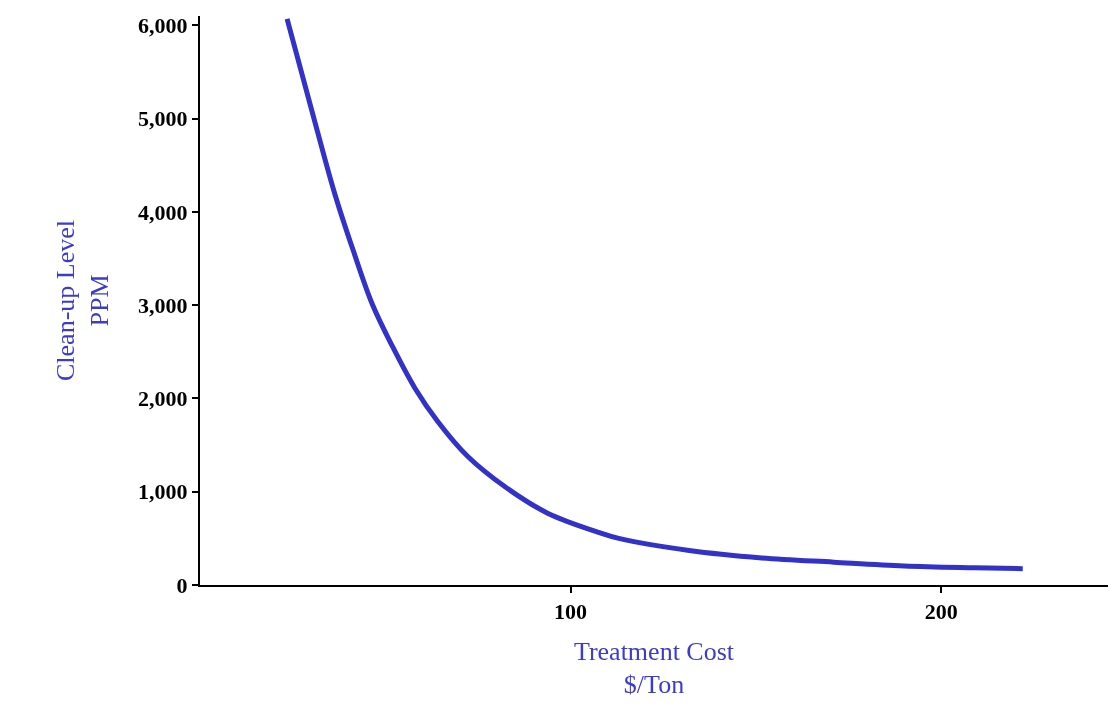  What do you see at coordinates (163, 119) in the screenshot?
I see `y-tick-label: 5,000` at bounding box center [163, 119].